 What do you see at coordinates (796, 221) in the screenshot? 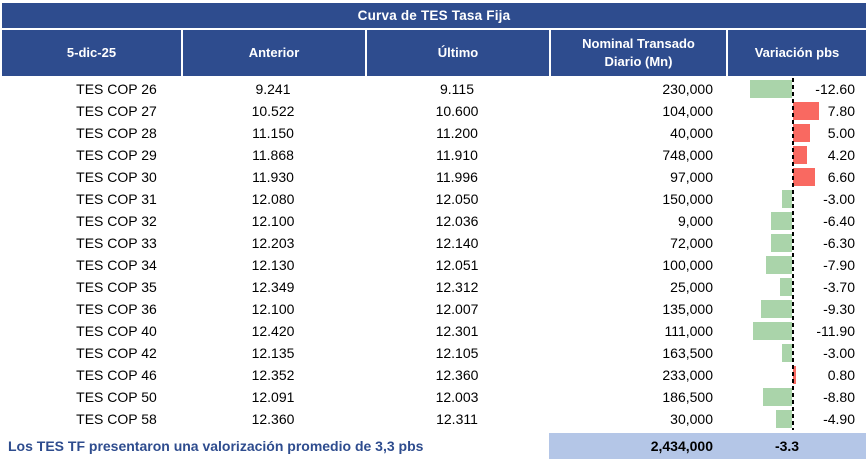
I see `variation-cell: -6.40` at bounding box center [796, 221].